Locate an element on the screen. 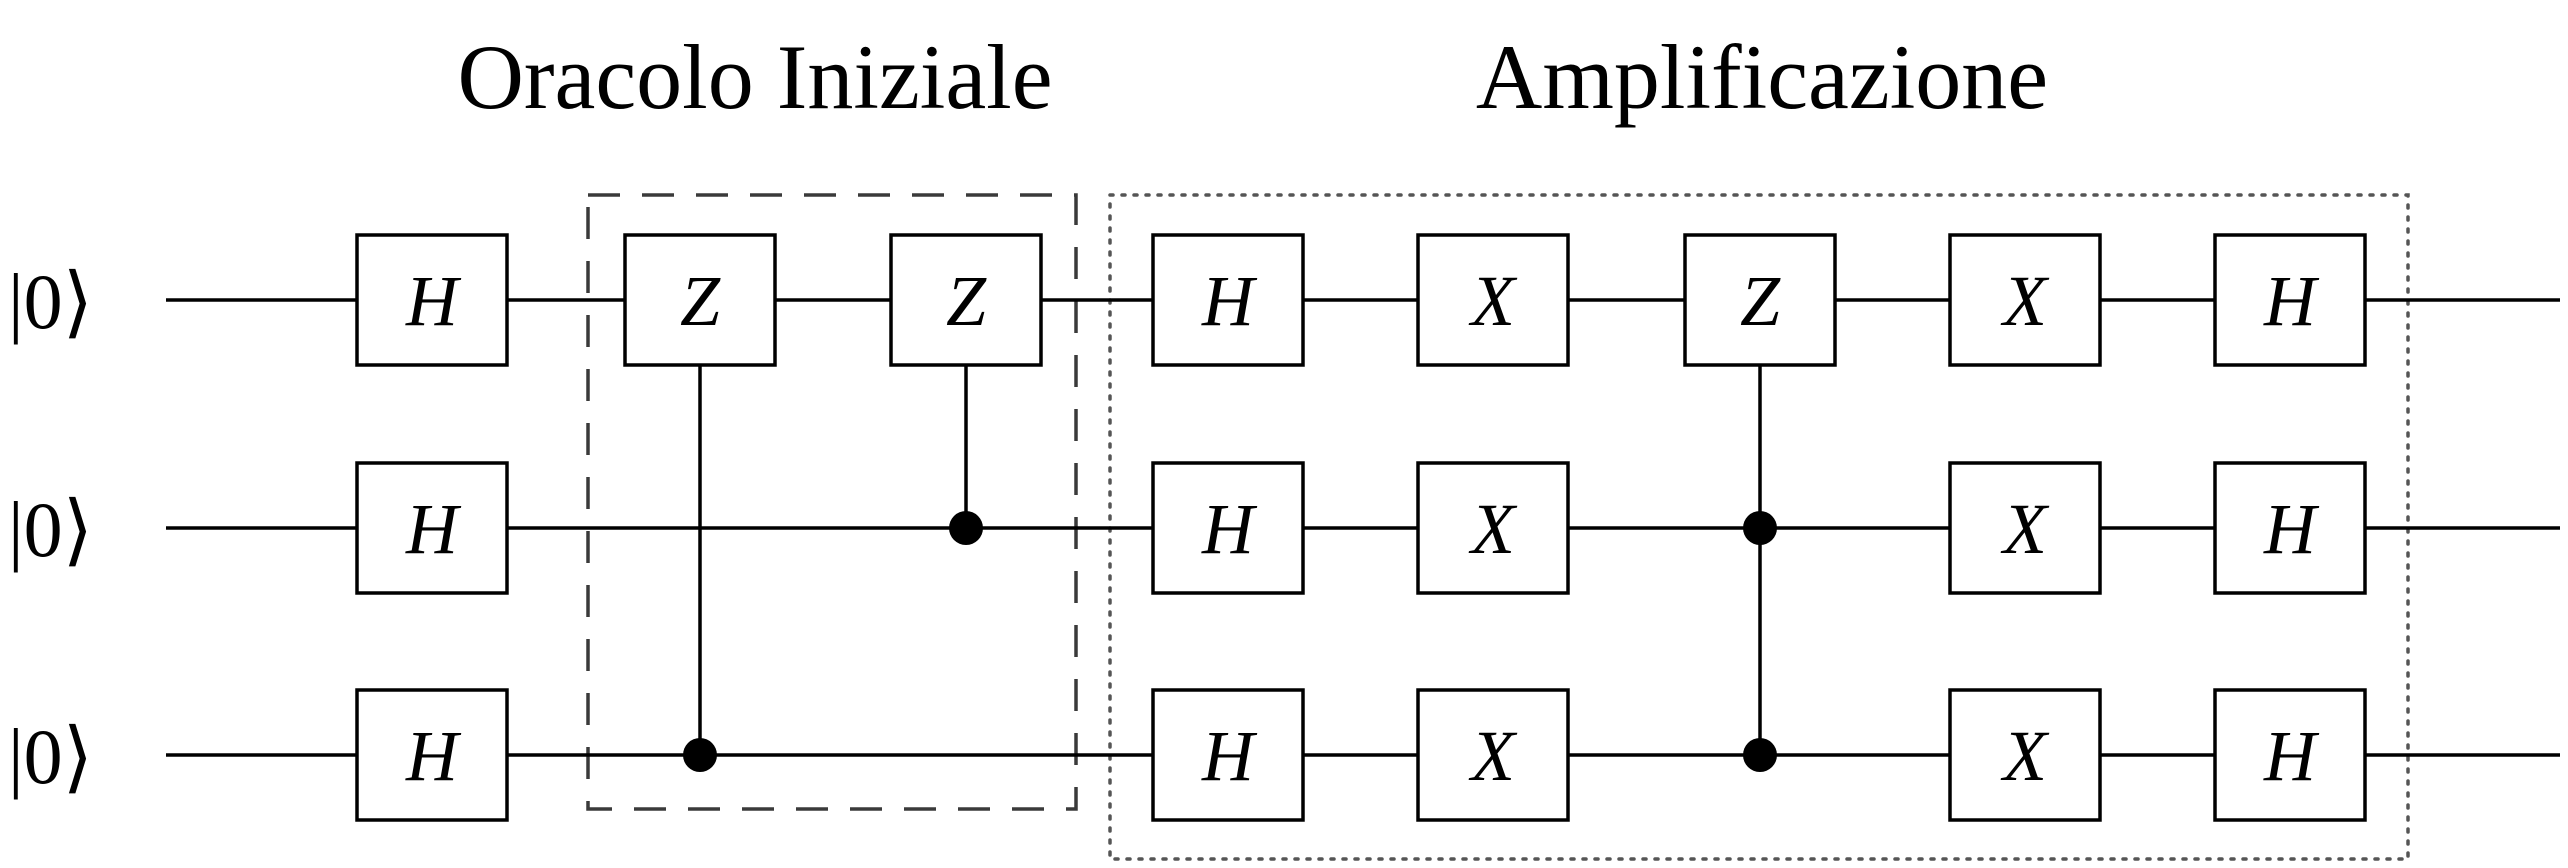 The width and height of the screenshot is (2568, 868). control-dot-q2-c5 is located at coordinates (1760, 755).